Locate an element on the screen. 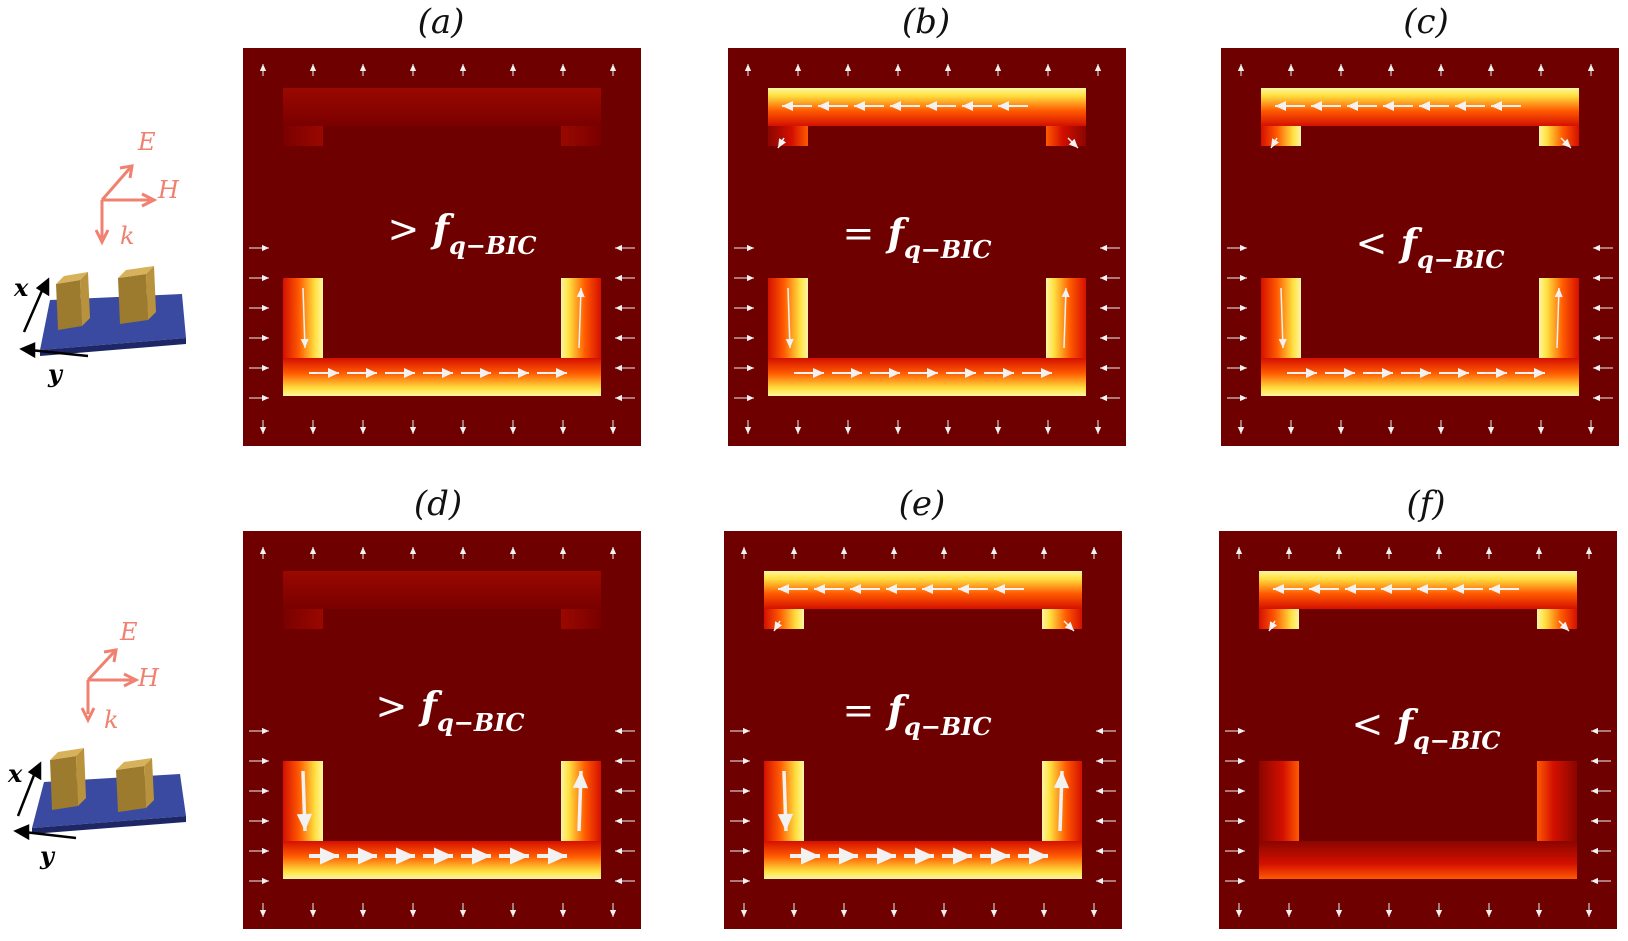 The width and height of the screenshot is (1628, 941). field-plot-f is located at coordinates (1418, 730).